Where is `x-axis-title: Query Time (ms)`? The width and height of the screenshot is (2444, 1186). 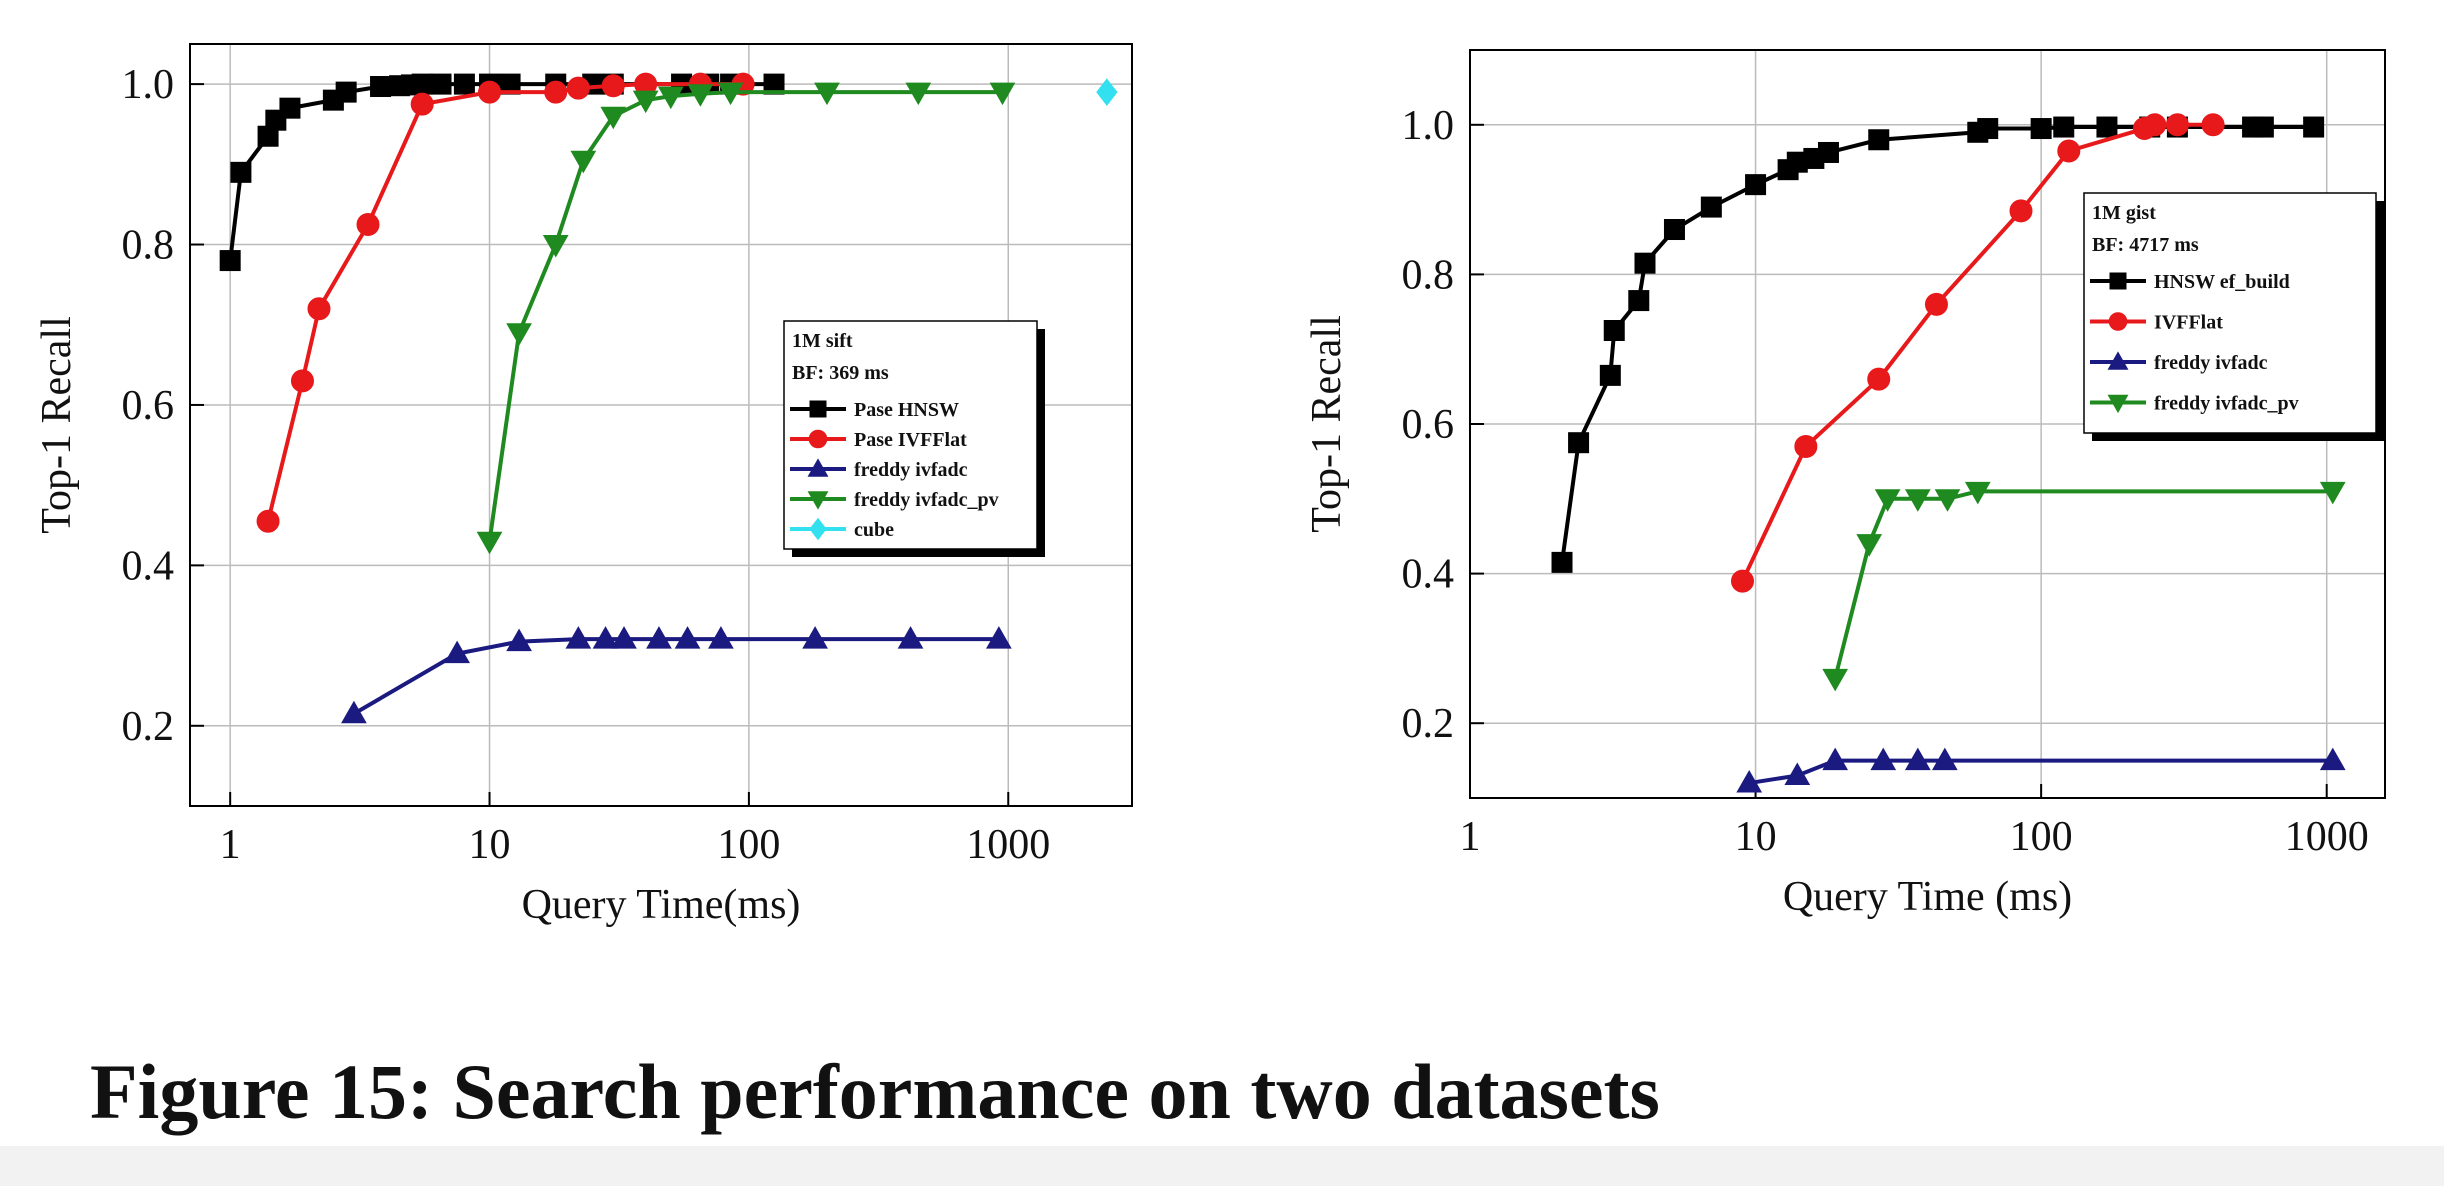
x-axis-title: Query Time (ms) is located at coordinates (1927, 897).